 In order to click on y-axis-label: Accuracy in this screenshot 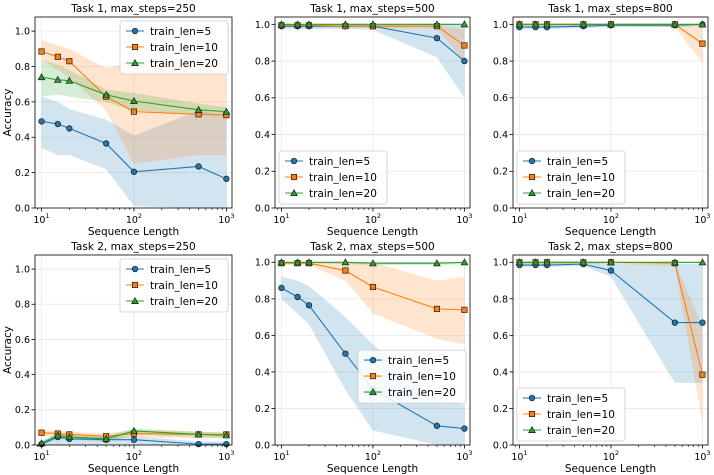, I will do `click(8, 350)`.